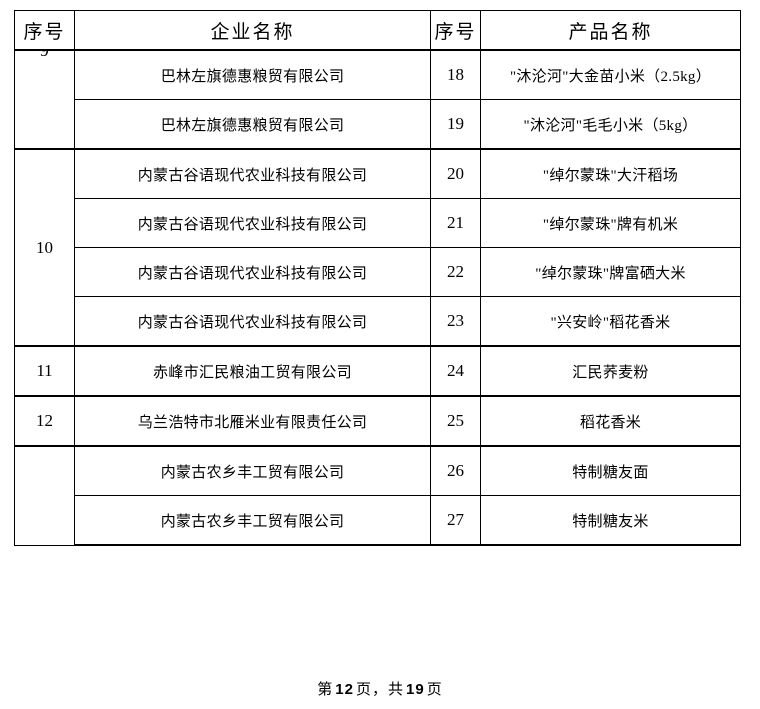 The width and height of the screenshot is (760, 709). Describe the element at coordinates (44, 99) in the screenshot. I see `cell-group-number: 9` at that location.